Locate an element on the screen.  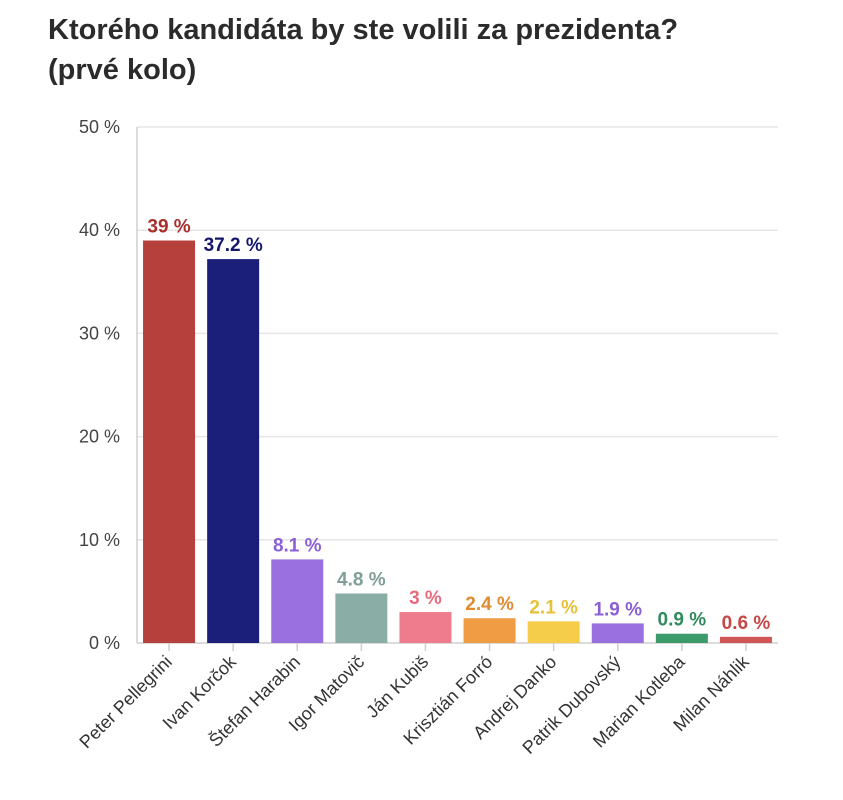
y-tick-label: 30 % is located at coordinates (99, 333).